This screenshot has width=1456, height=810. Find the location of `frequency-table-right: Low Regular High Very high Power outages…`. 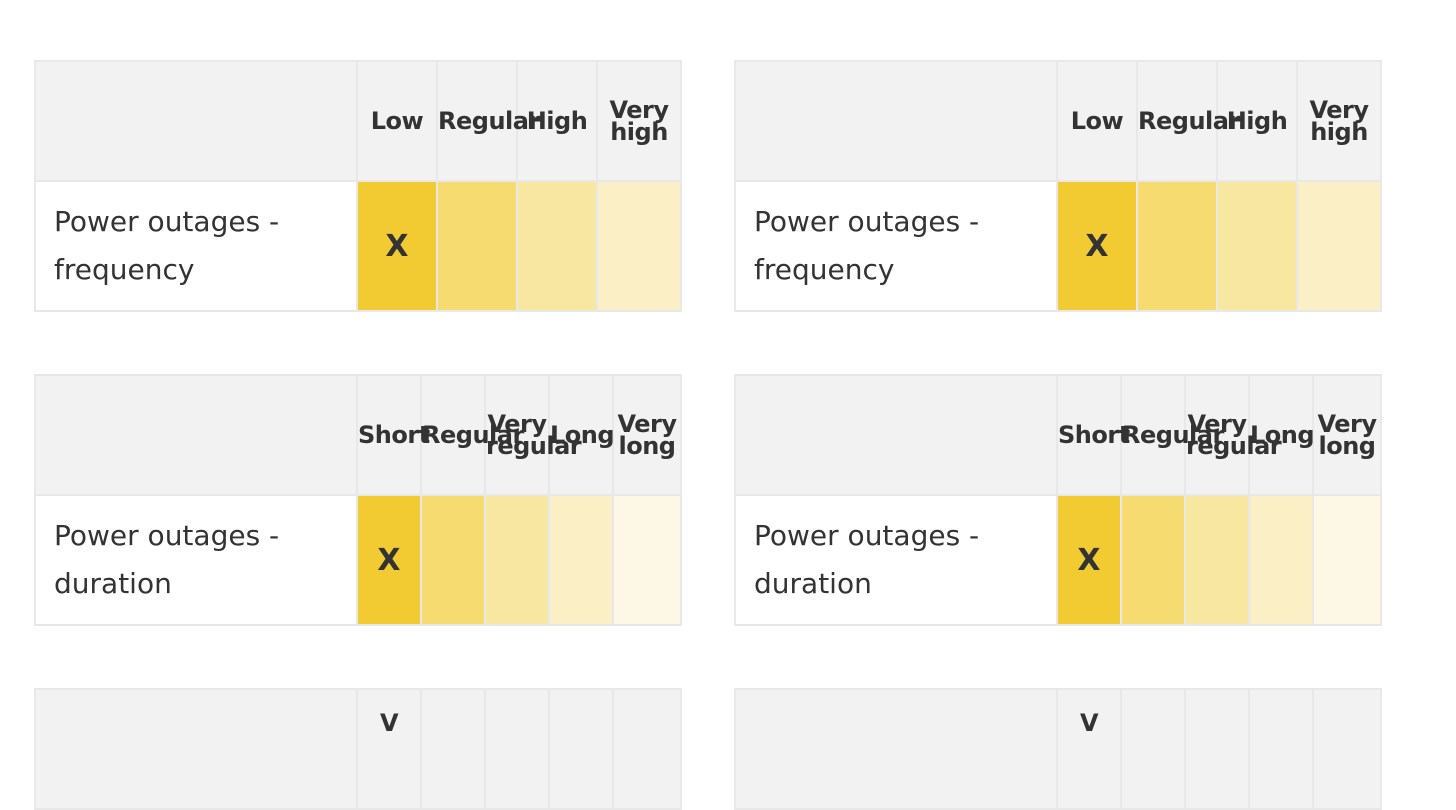

frequency-table-right: Low Regular High Very high Power outages… is located at coordinates (1058, 186).